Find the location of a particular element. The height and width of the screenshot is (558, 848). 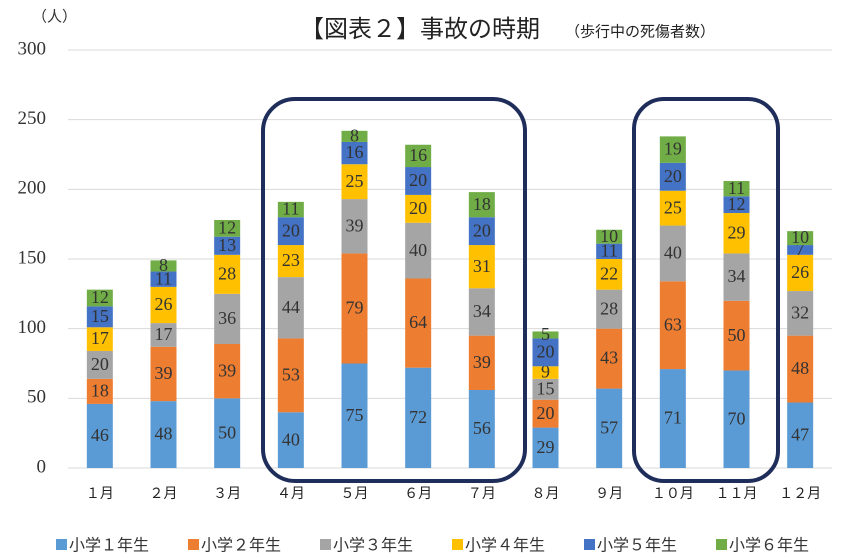

data-label: 5 is located at coordinates (545, 334).